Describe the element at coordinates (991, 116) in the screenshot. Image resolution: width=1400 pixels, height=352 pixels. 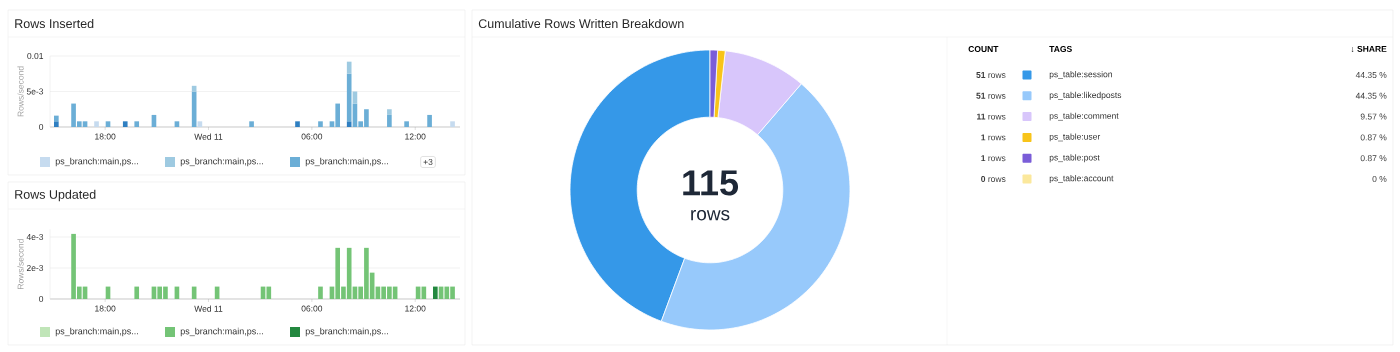
I see `data-label: 11 rows` at that location.